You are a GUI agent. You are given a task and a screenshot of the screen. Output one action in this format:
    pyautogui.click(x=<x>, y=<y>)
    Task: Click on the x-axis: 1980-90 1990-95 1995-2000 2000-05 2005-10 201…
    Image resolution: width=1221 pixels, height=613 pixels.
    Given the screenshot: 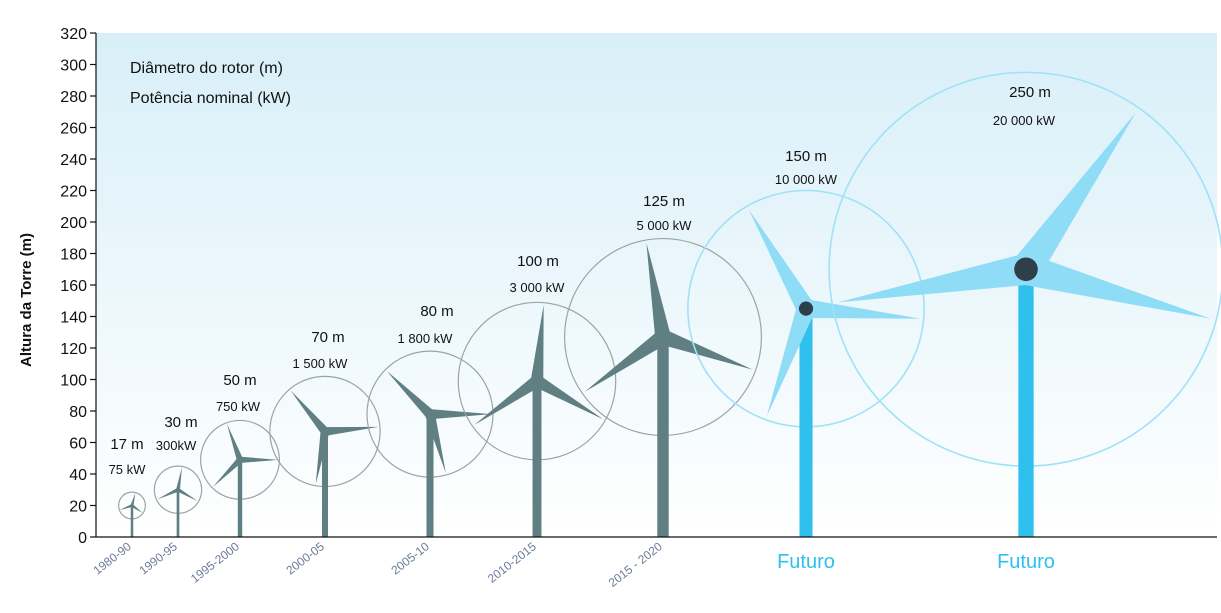 What is the action you would take?
    pyautogui.click(x=654, y=563)
    